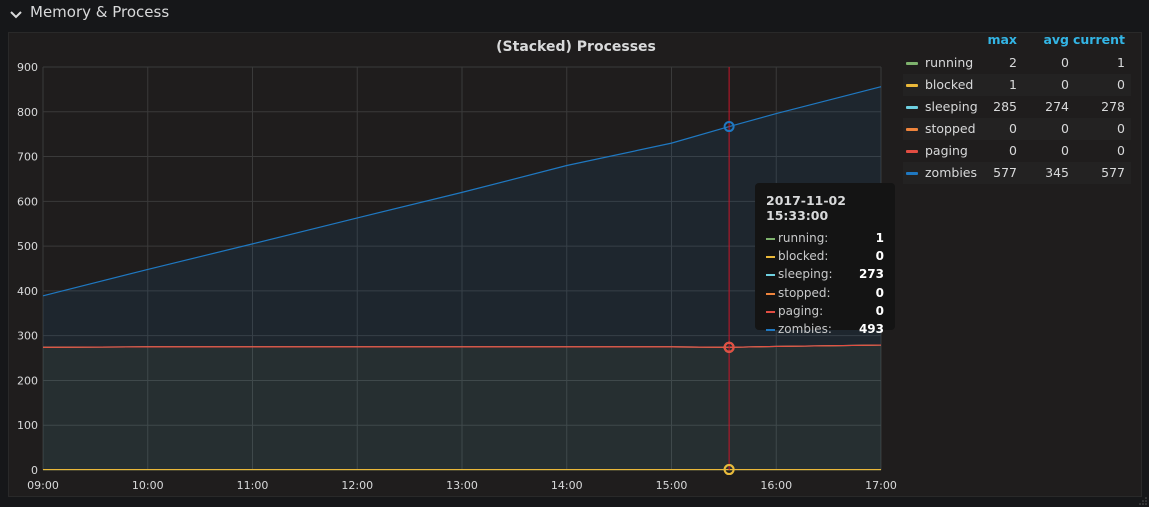 The height and width of the screenshot is (507, 1149). What do you see at coordinates (729, 347) in the screenshot?
I see `hover-point-paging` at bounding box center [729, 347].